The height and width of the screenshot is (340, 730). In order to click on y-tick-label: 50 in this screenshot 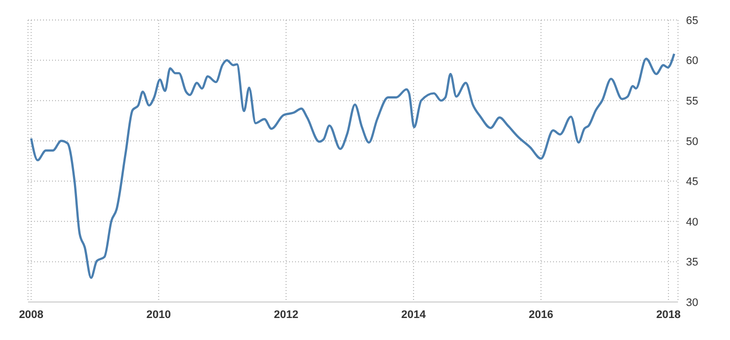, I will do `click(692, 142)`.